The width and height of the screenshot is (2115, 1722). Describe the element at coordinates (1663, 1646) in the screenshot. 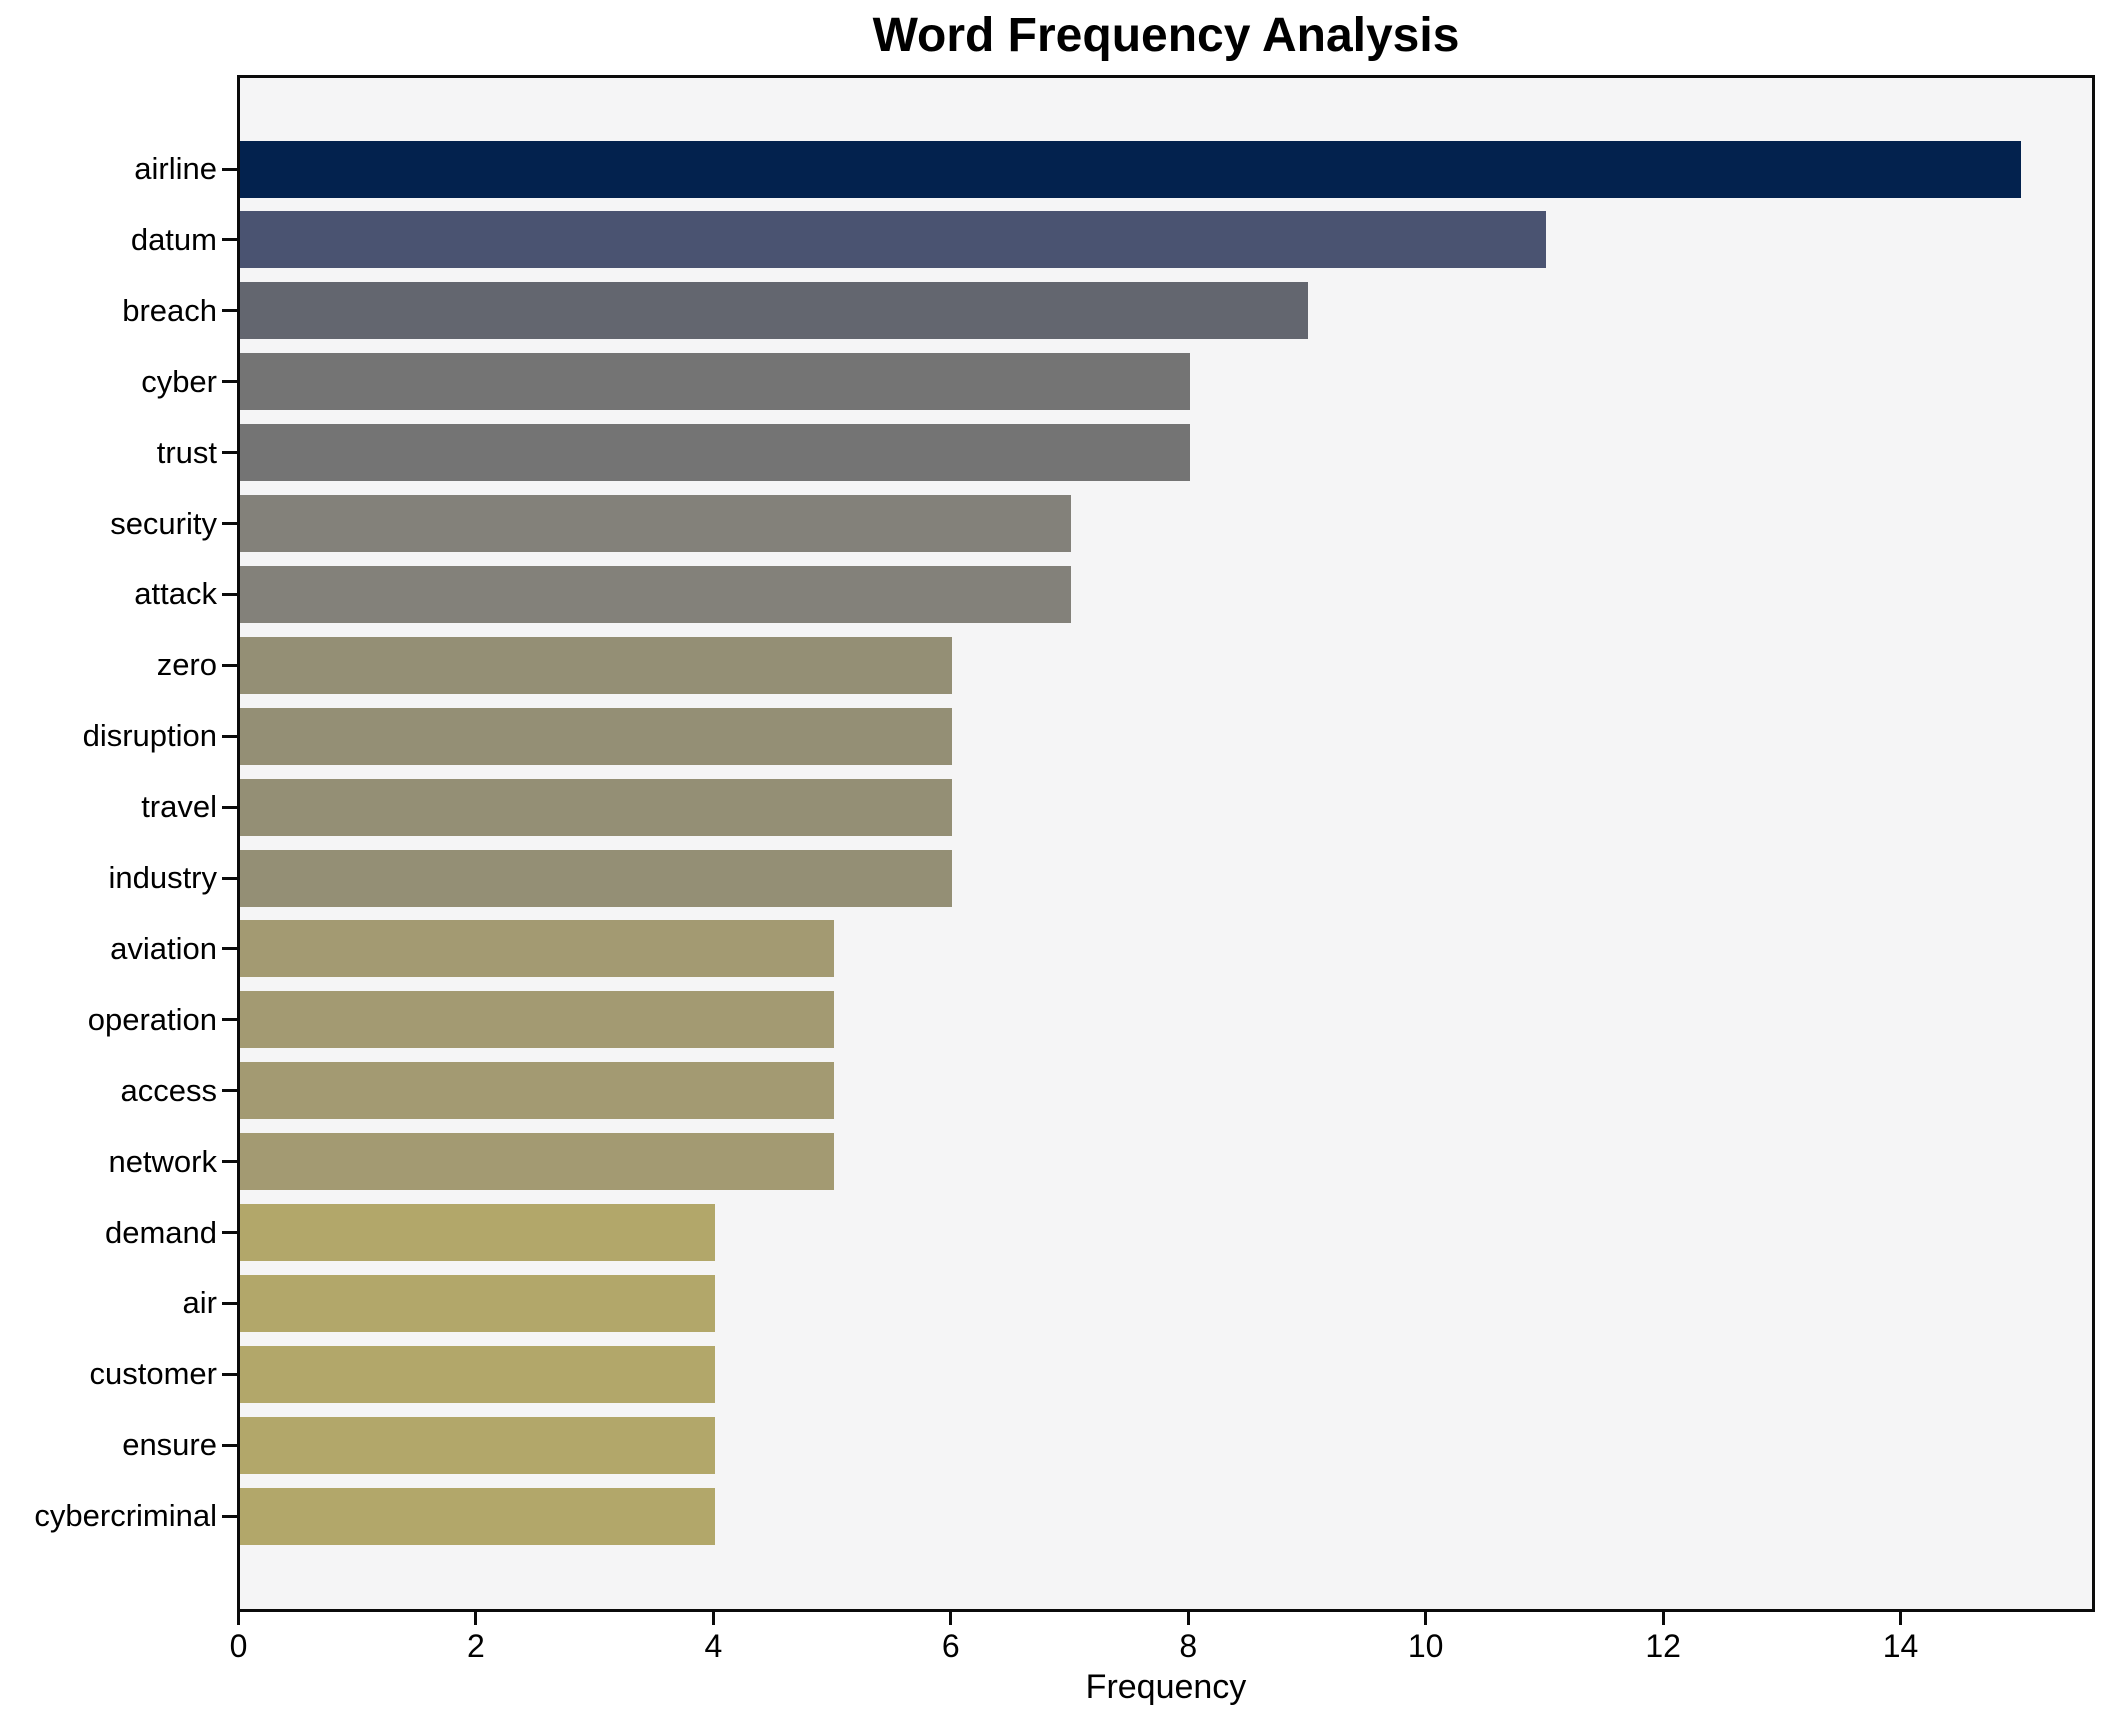

I see `x-tick-label-12: 12` at that location.